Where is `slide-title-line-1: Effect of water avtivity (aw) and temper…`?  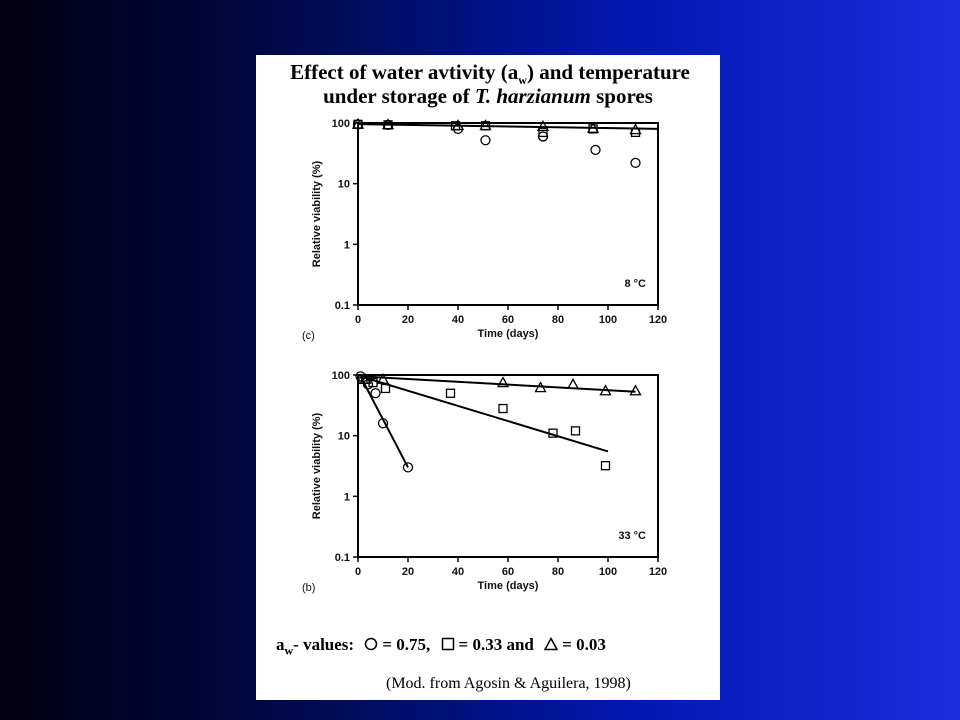 slide-title-line-1: Effect of water avtivity (aw) and temper… is located at coordinates (490, 76).